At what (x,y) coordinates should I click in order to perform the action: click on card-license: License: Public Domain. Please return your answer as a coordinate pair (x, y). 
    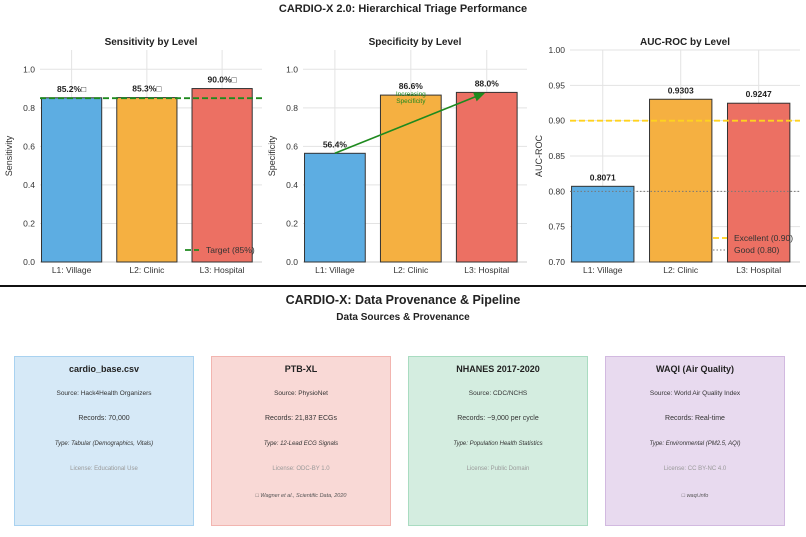
    Looking at the image, I should click on (498, 469).